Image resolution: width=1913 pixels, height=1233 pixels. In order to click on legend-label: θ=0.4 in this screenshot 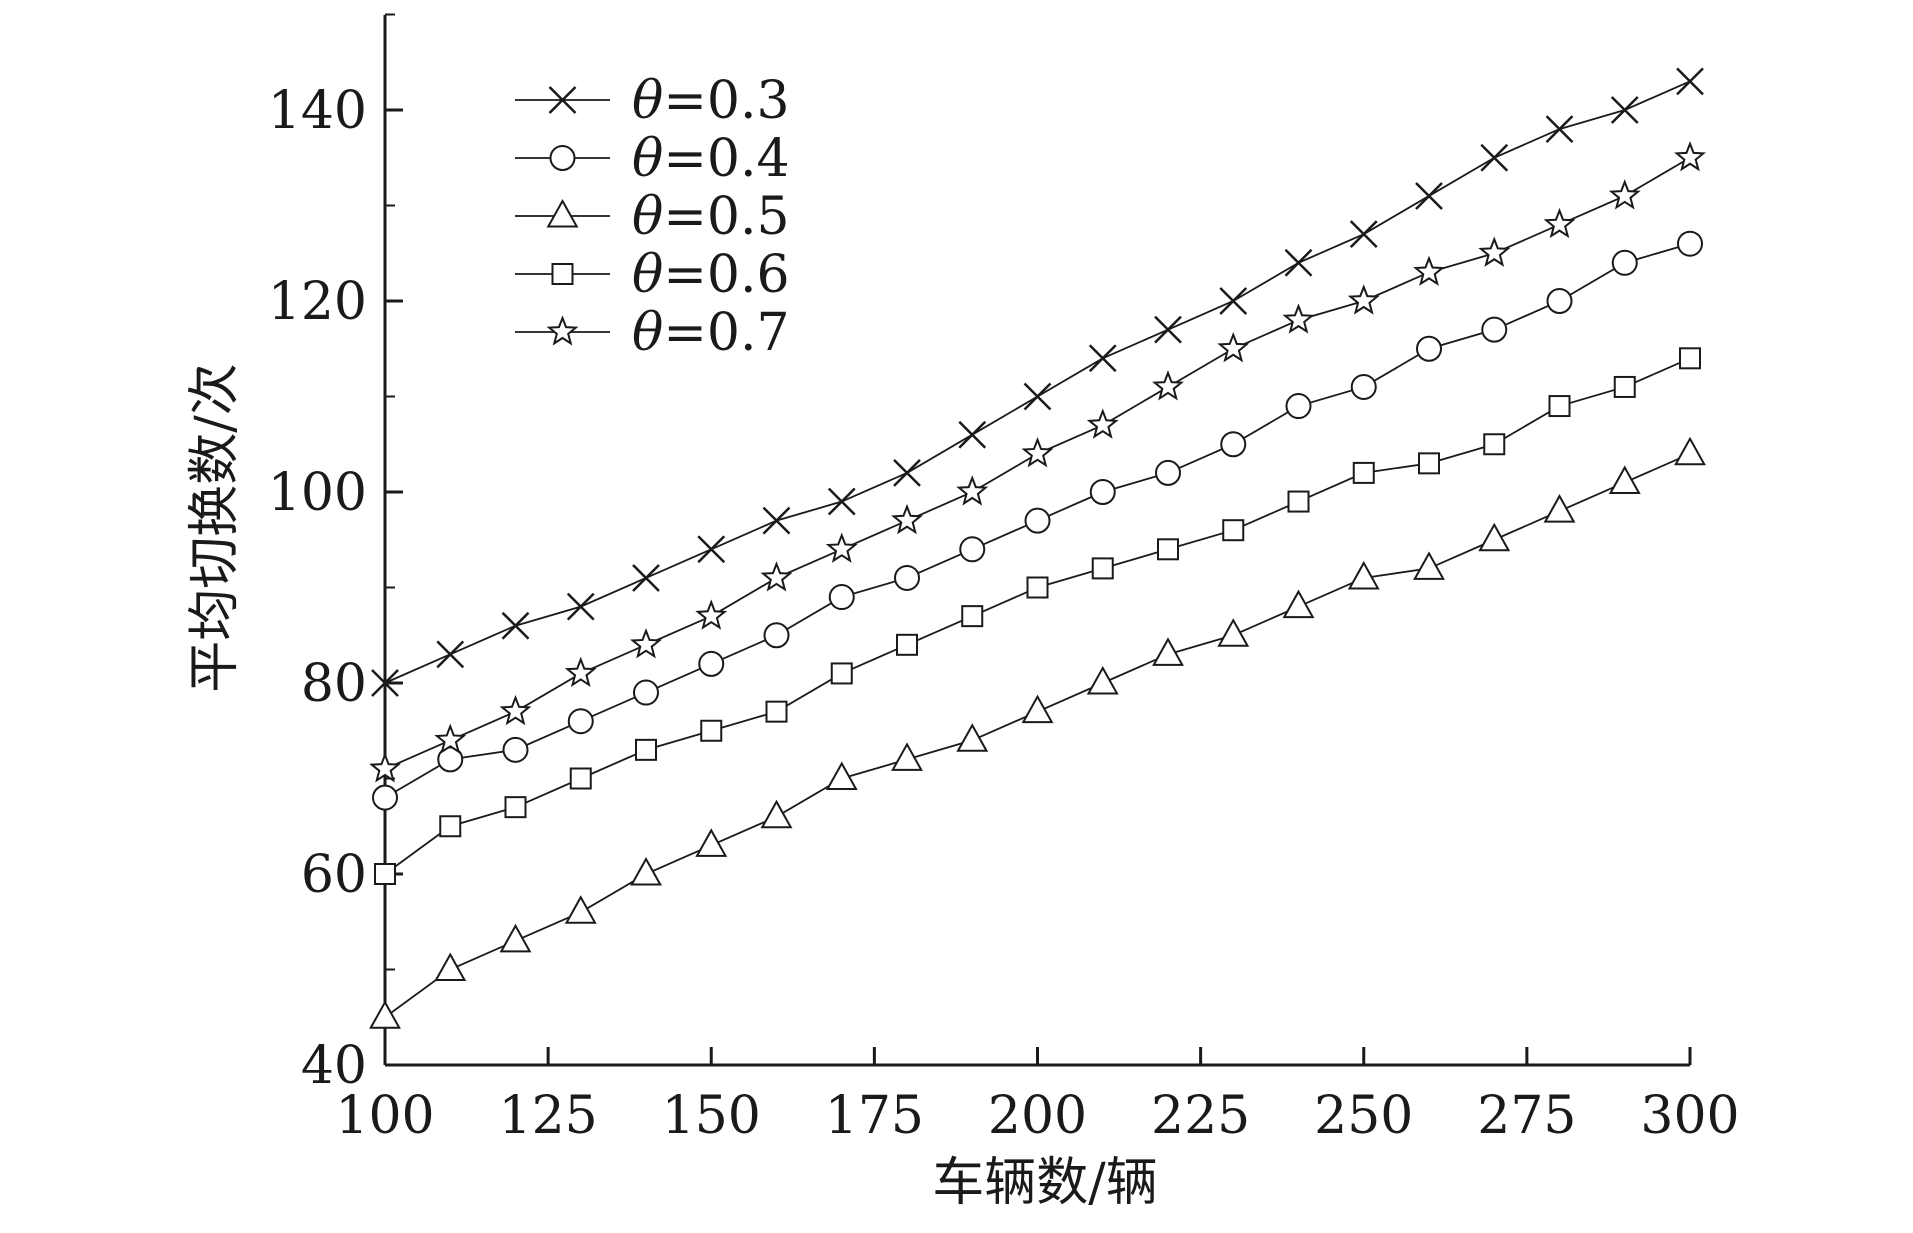, I will do `click(711, 159)`.